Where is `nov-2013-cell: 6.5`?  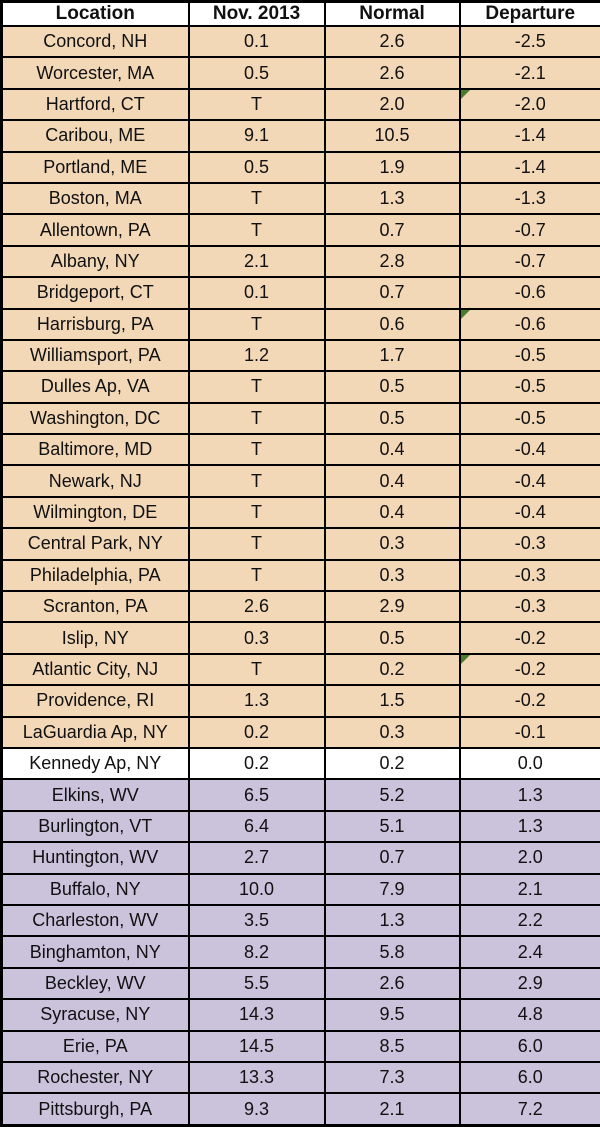 nov-2013-cell: 6.5 is located at coordinates (256, 795).